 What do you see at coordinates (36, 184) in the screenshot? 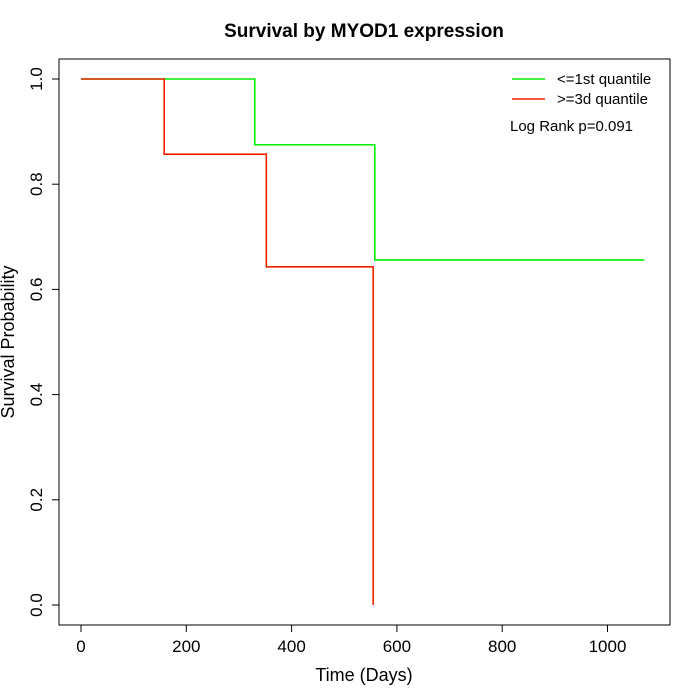
I see `y-tick-label: 0.8` at bounding box center [36, 184].